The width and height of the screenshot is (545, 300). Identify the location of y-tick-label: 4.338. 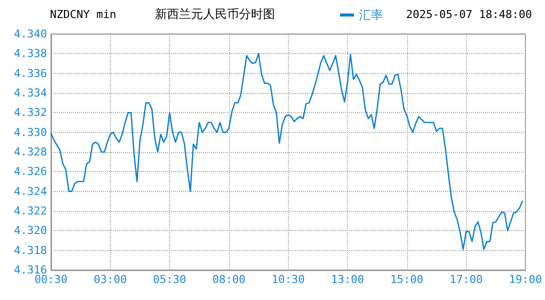
(30, 53).